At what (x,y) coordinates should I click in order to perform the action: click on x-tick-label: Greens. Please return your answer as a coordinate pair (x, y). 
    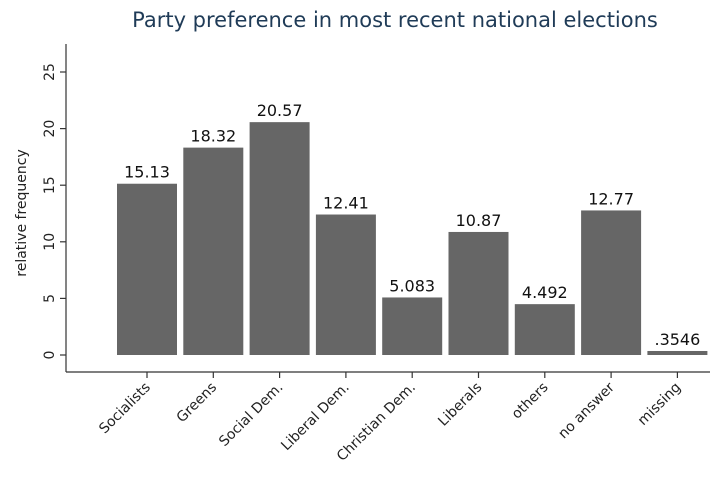
    Looking at the image, I should click on (197, 403).